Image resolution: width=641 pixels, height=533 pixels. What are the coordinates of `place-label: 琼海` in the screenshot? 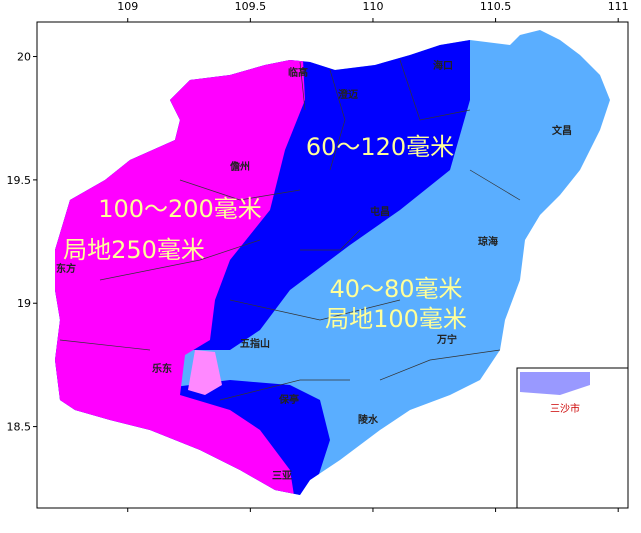 It's located at (488, 241).